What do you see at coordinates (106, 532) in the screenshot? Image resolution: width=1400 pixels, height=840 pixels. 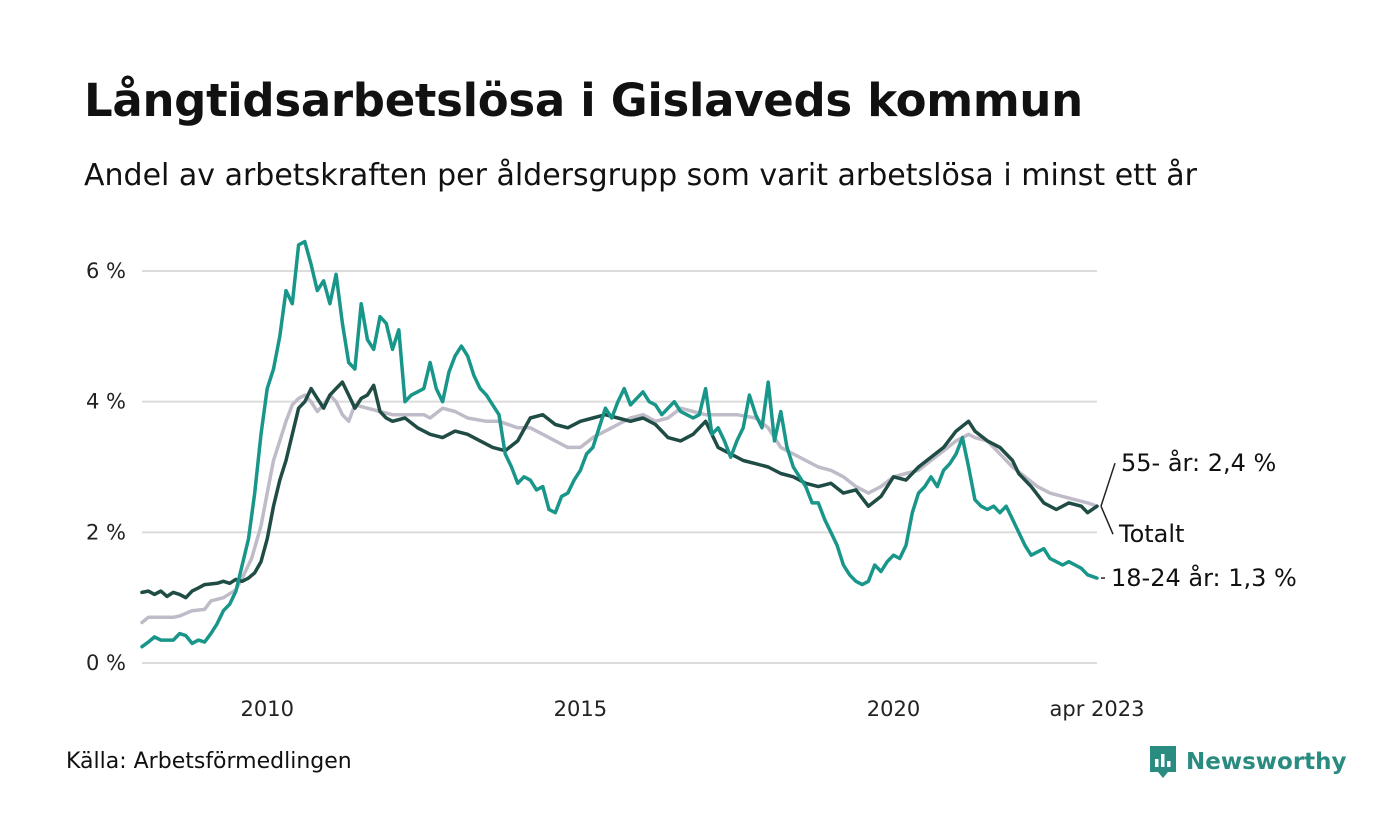 I see `y-tick-label: 2 %` at bounding box center [106, 532].